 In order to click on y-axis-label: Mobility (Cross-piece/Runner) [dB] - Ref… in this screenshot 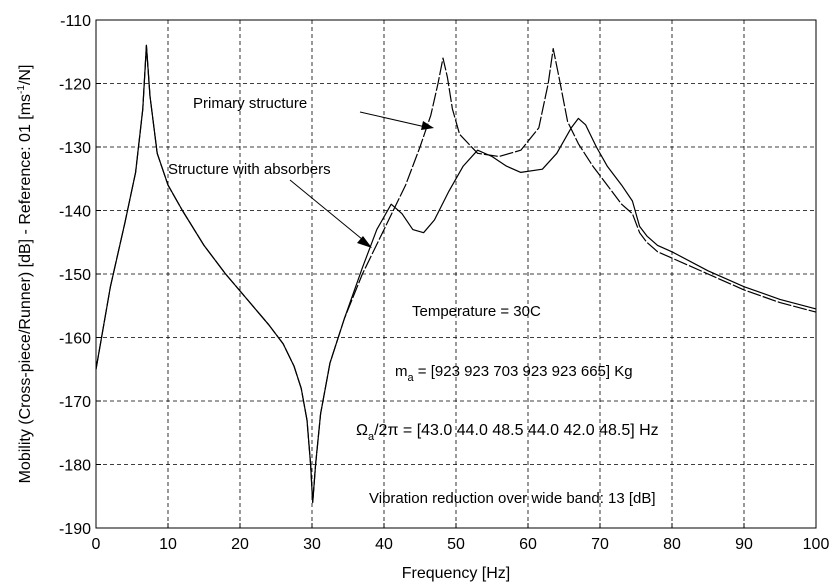, I will do `click(25, 274)`.